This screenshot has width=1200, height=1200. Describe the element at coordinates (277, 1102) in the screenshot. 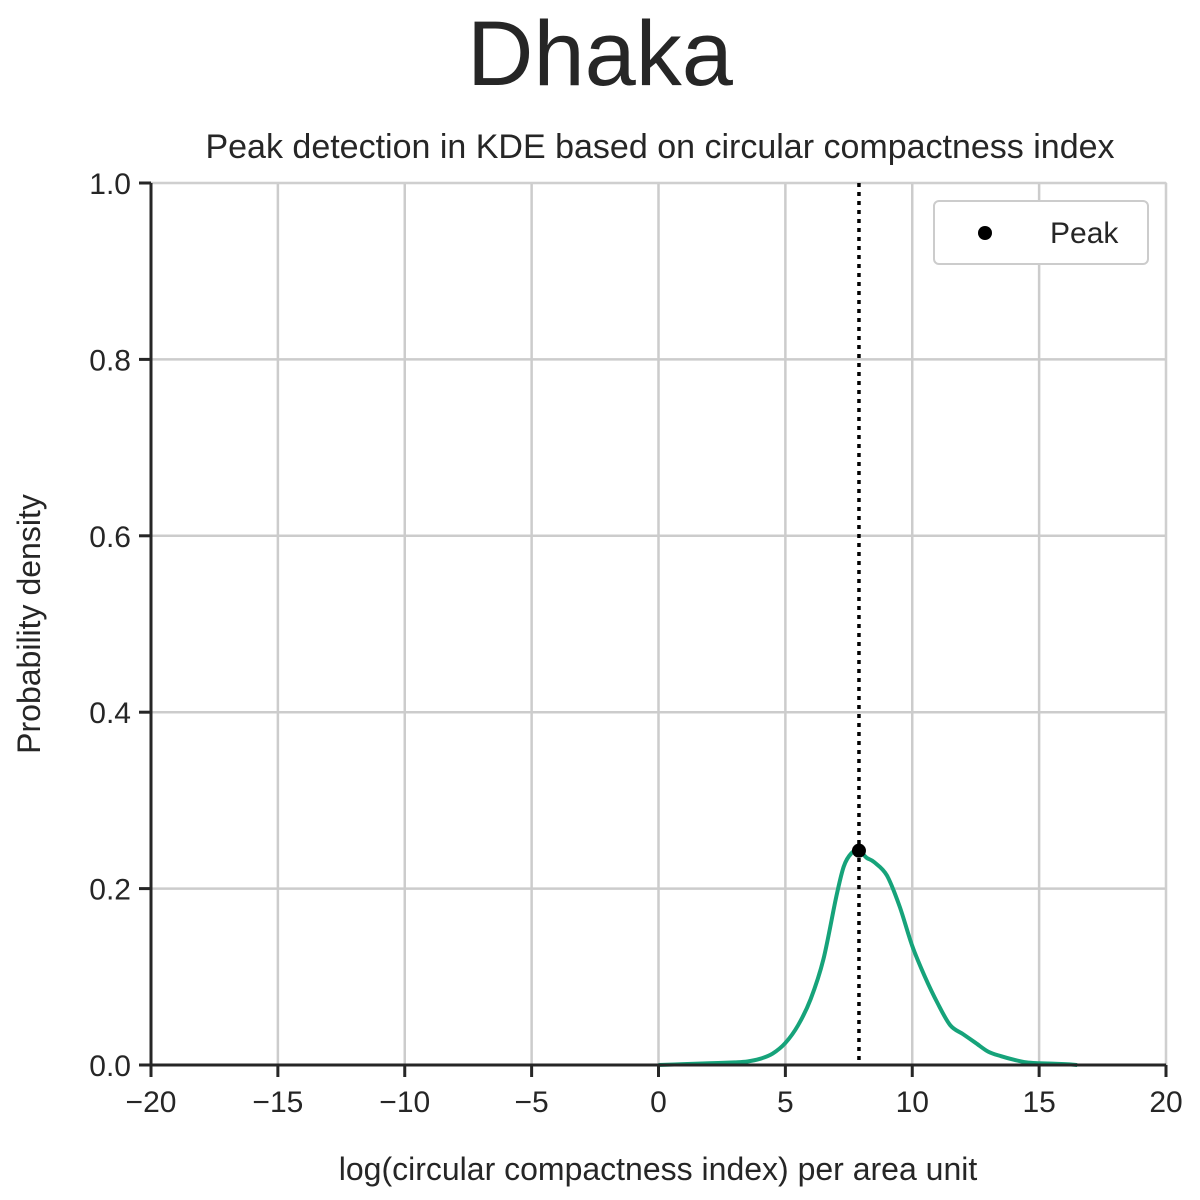

I see `x-tick-label: −15` at that location.